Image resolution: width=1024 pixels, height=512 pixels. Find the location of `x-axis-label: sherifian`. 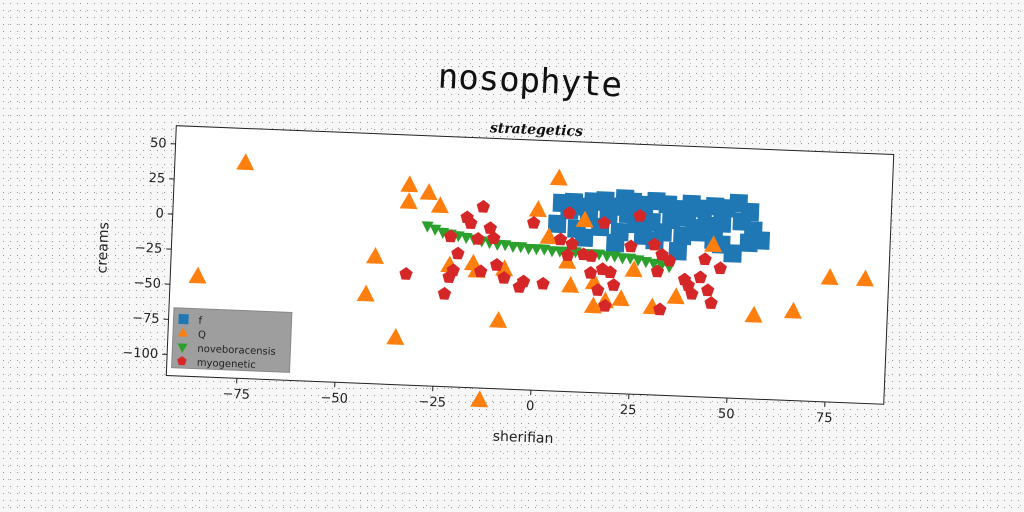

x-axis-label: sherifian is located at coordinates (522, 438).